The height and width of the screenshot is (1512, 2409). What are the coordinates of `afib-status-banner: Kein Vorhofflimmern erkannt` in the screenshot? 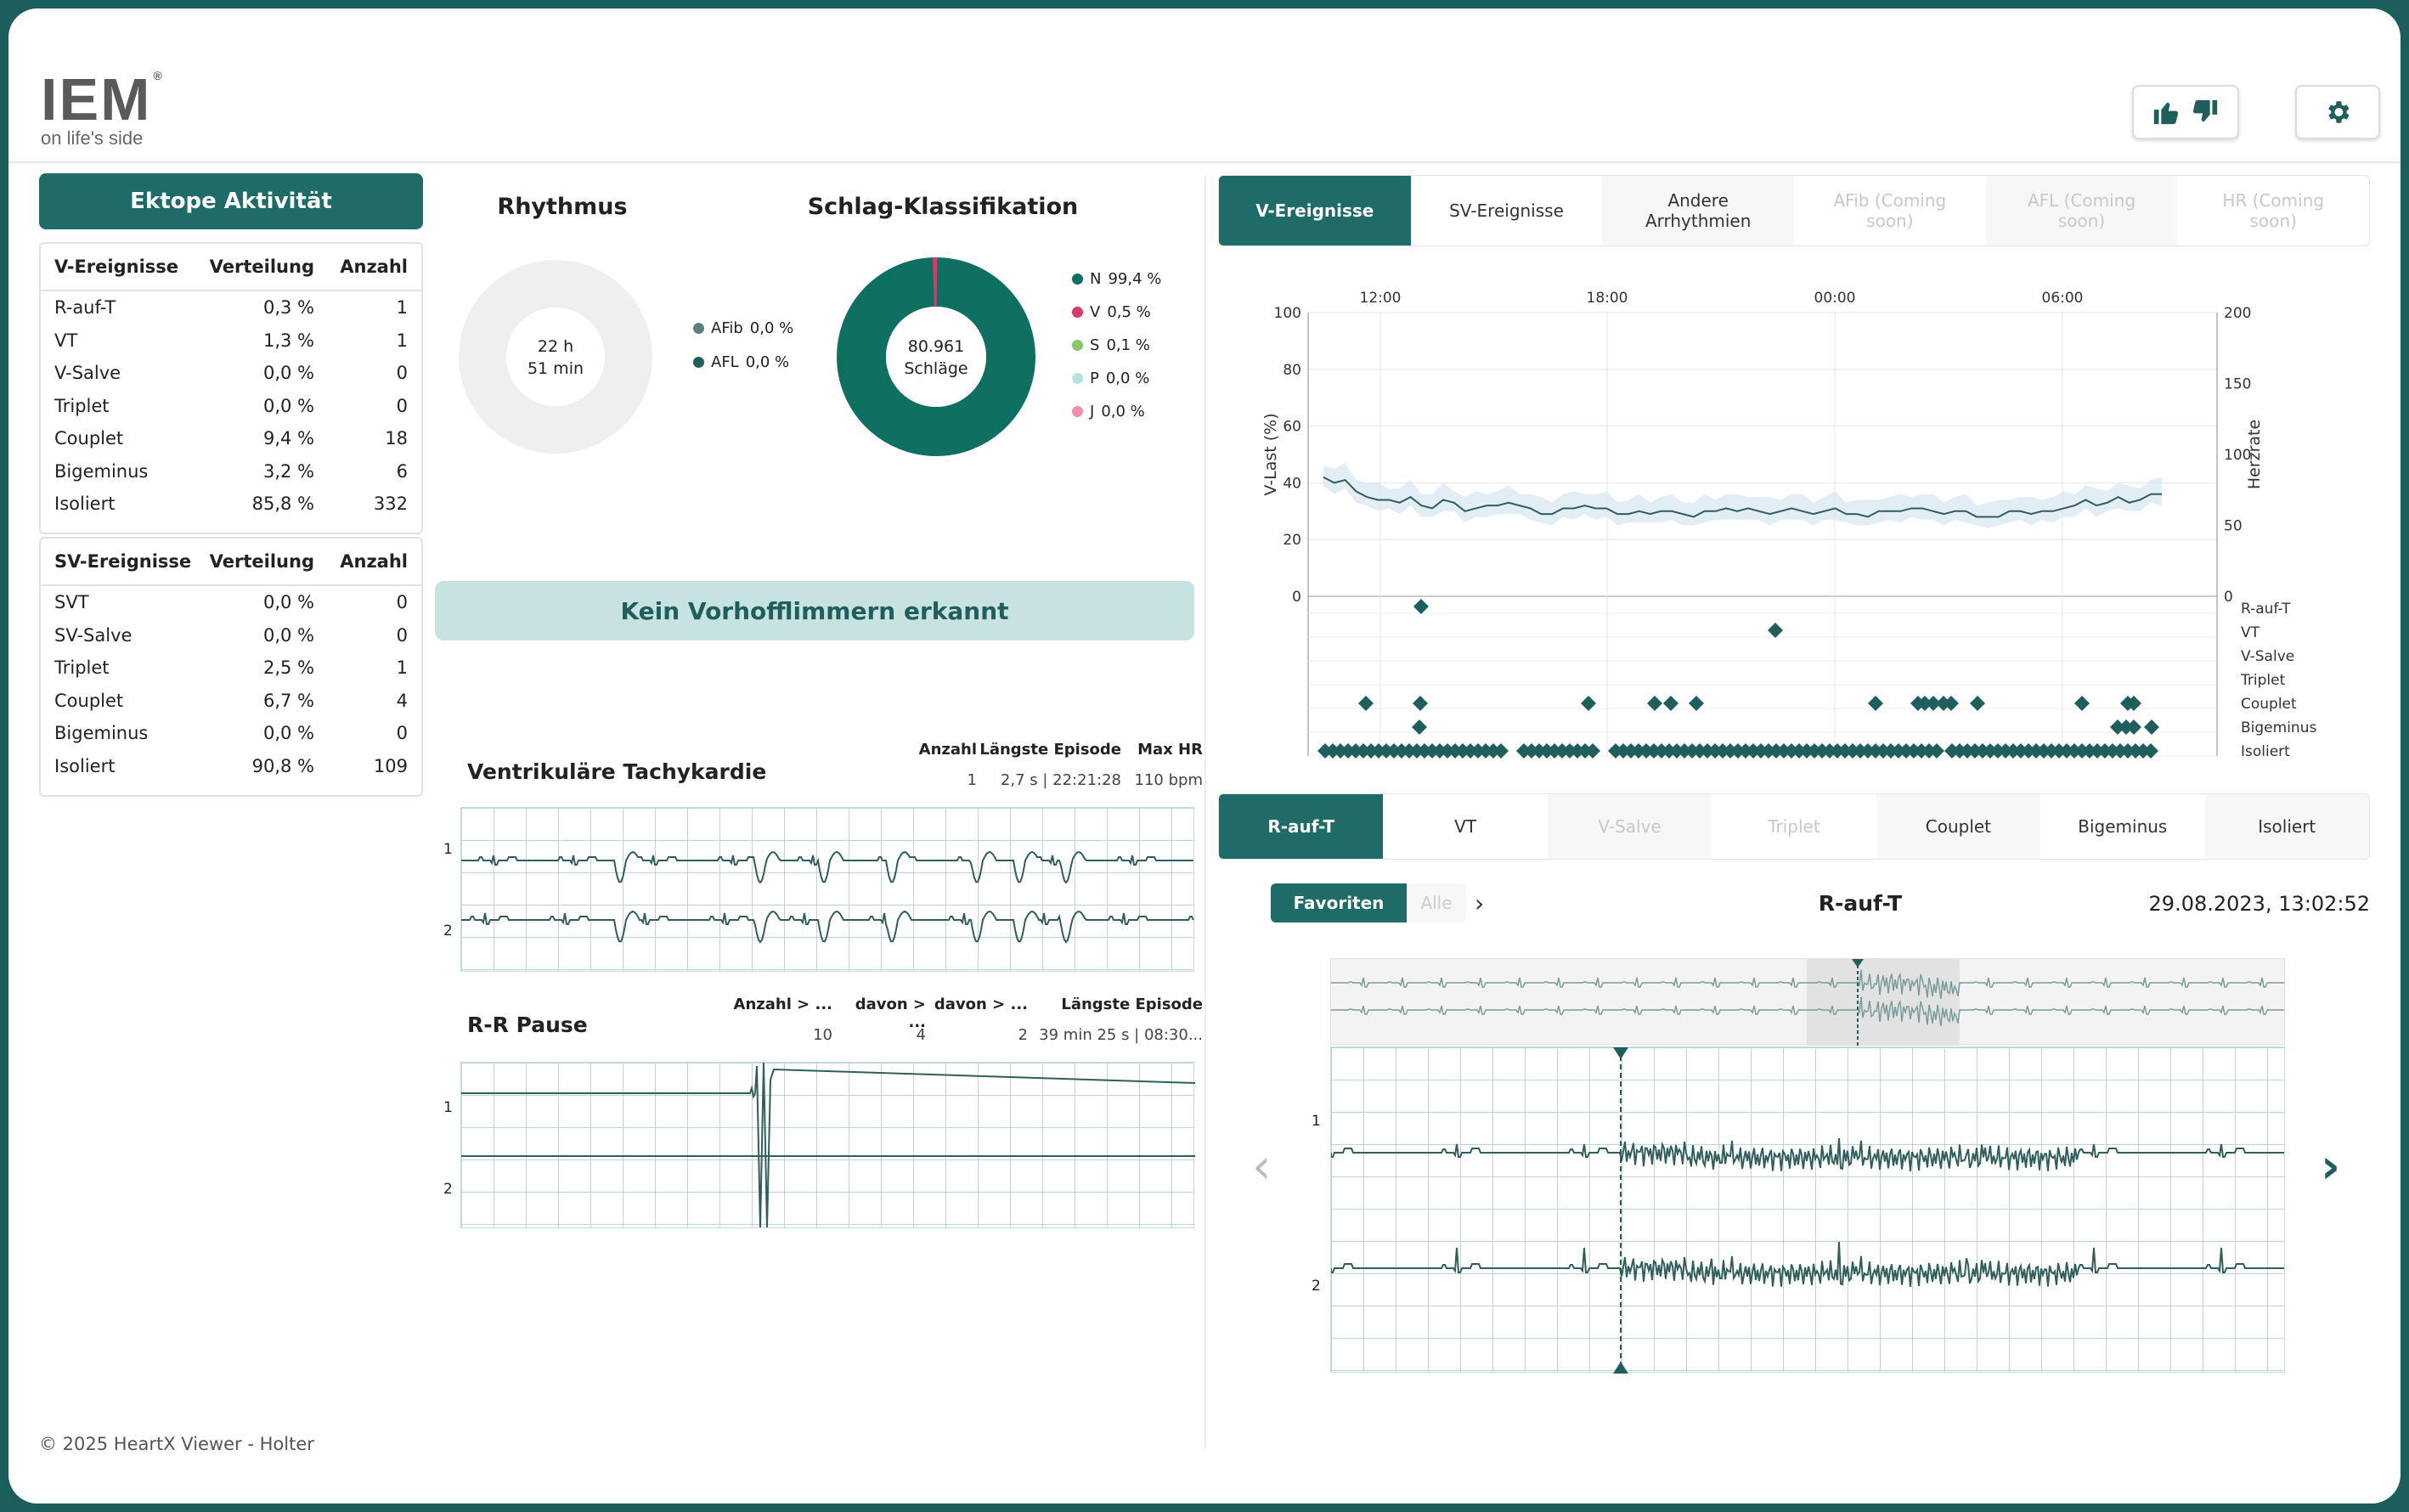 It's located at (814, 610).